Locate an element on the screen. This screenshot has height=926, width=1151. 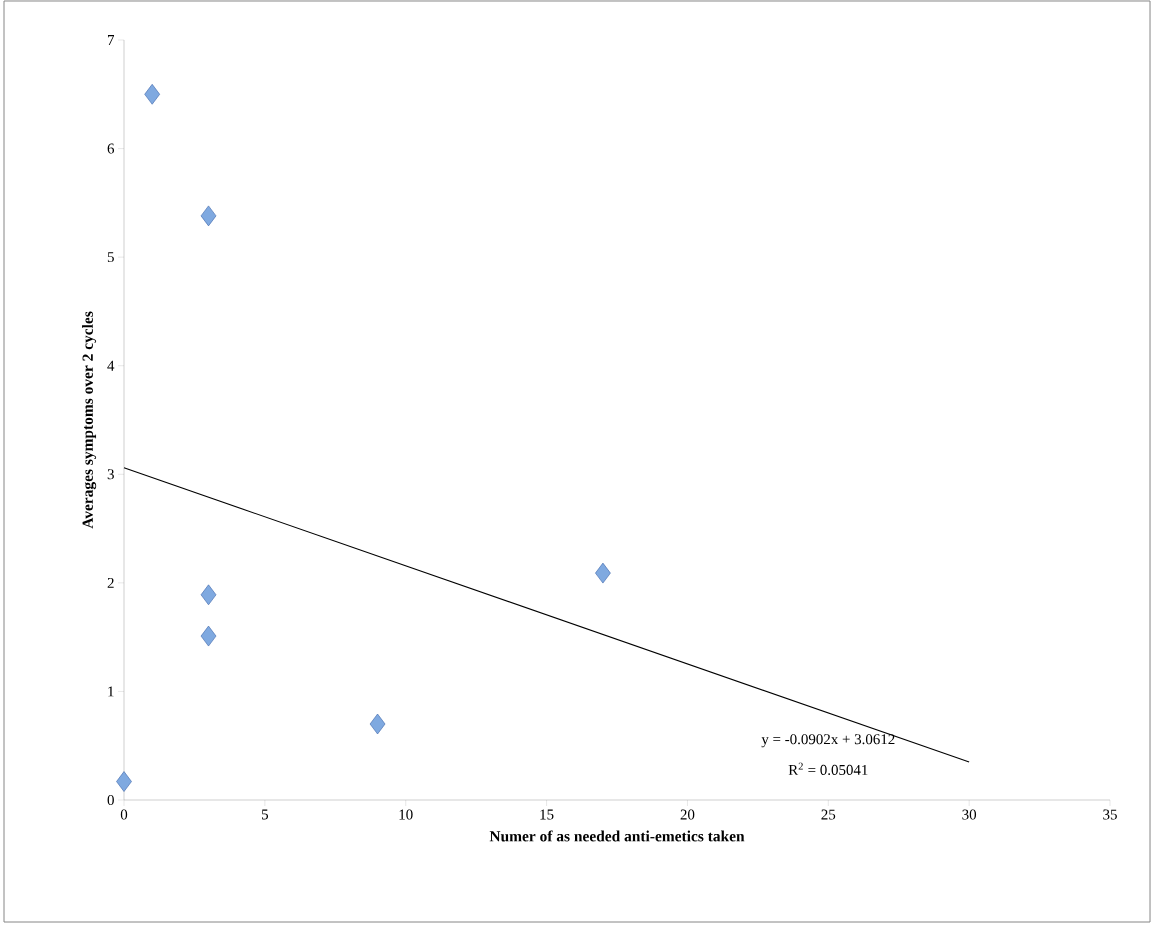
annotation: R$^{2}$ = 0.05041 is located at coordinates (828, 769).